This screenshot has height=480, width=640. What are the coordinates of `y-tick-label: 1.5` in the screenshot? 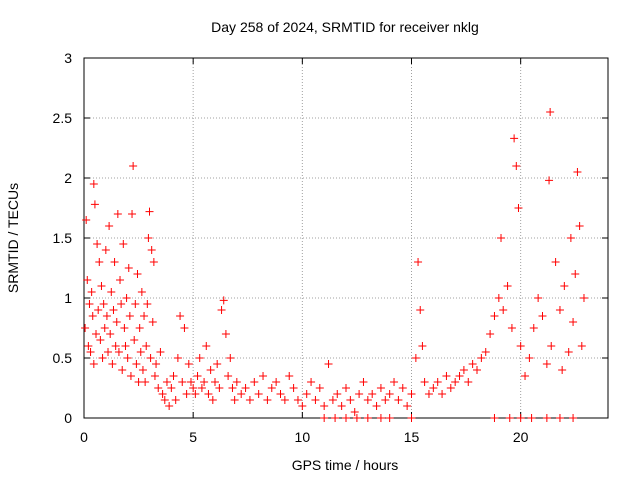 It's located at (63, 238).